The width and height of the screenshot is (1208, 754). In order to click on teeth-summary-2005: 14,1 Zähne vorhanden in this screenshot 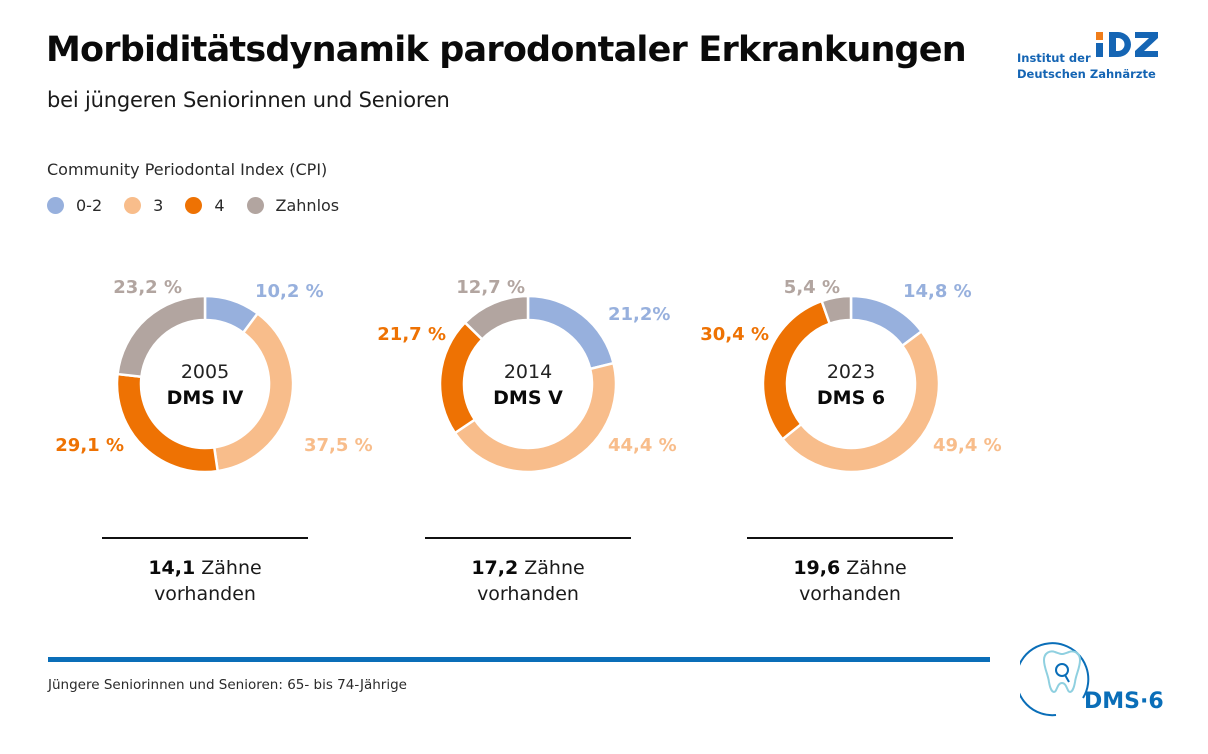, I will do `click(205, 572)`.